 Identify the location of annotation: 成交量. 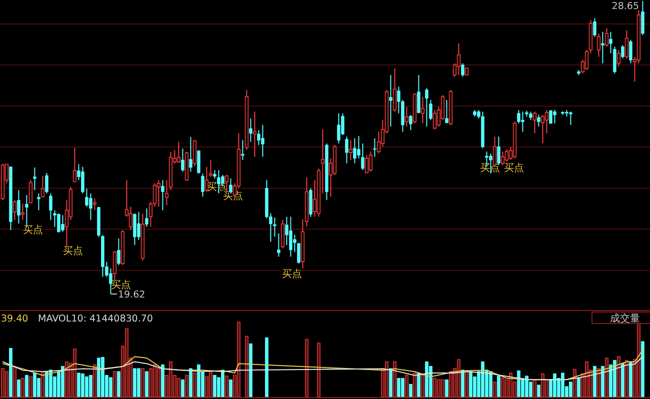
(625, 318).